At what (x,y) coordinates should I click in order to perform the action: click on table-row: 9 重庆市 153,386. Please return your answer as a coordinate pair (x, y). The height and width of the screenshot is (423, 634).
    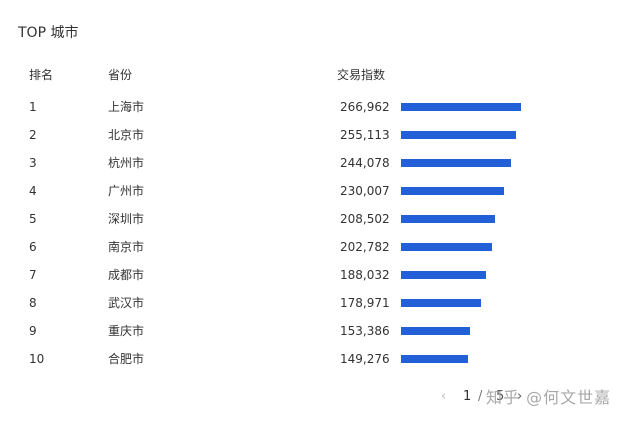
    Looking at the image, I should click on (317, 338).